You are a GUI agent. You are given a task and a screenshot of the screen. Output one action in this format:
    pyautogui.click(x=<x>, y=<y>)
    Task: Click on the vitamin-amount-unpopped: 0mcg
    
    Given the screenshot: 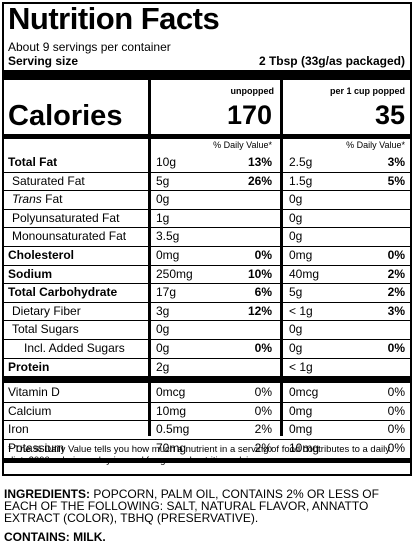 What is the action you would take?
    pyautogui.click(x=171, y=392)
    